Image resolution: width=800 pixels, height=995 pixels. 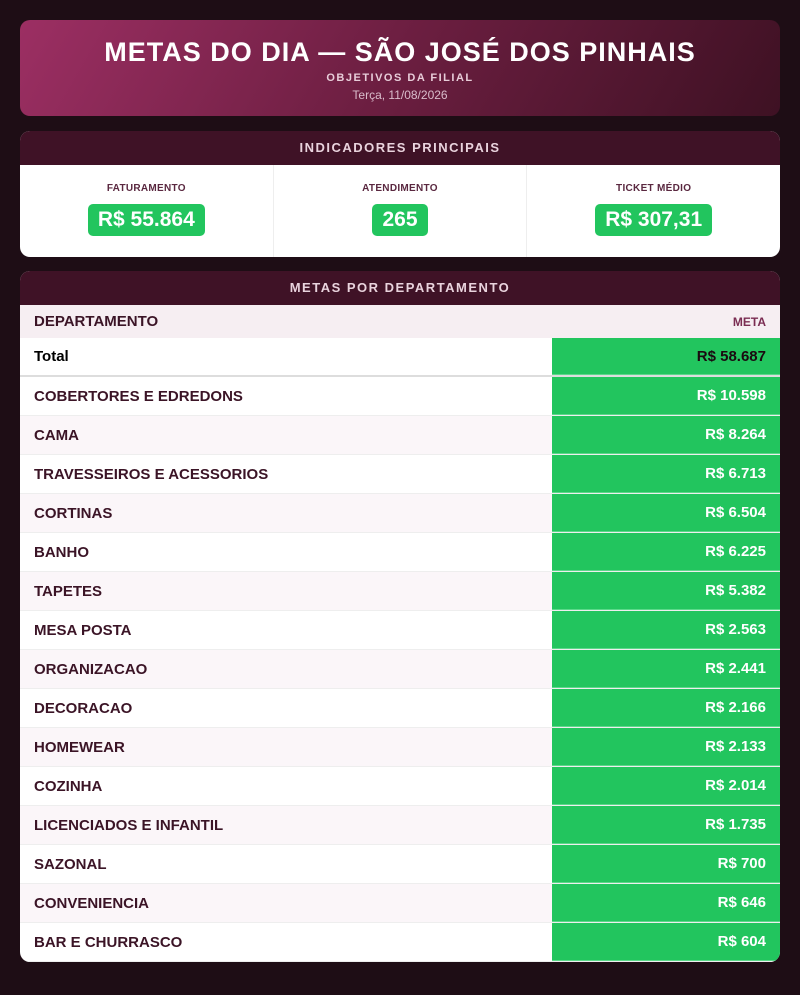 I want to click on goal: R$ 6.504, so click(x=666, y=513).